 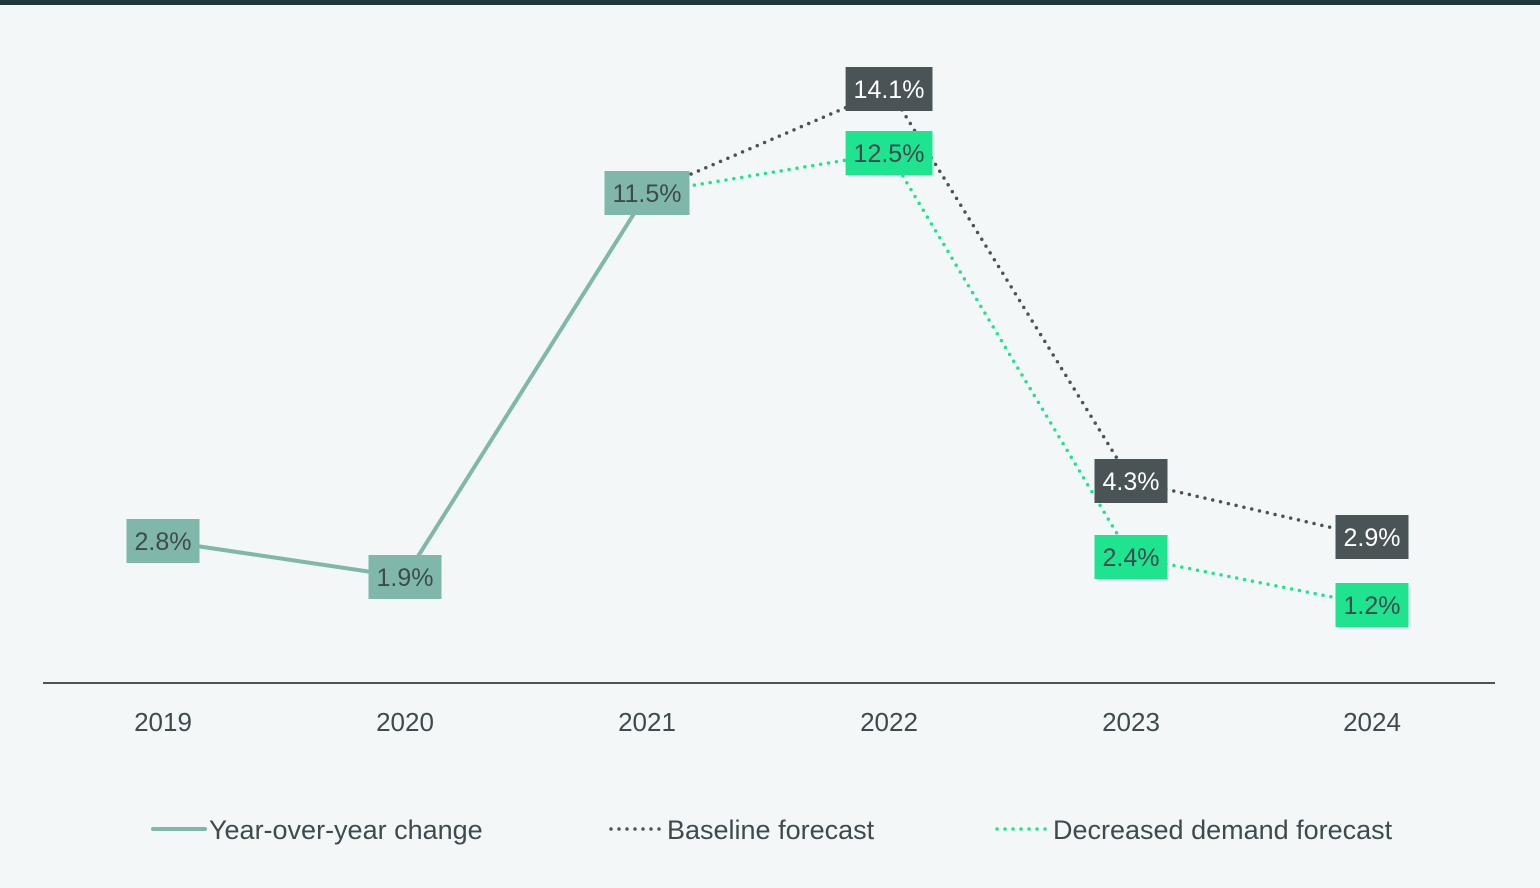 I want to click on data-label-text: 11.5%, so click(x=646, y=194).